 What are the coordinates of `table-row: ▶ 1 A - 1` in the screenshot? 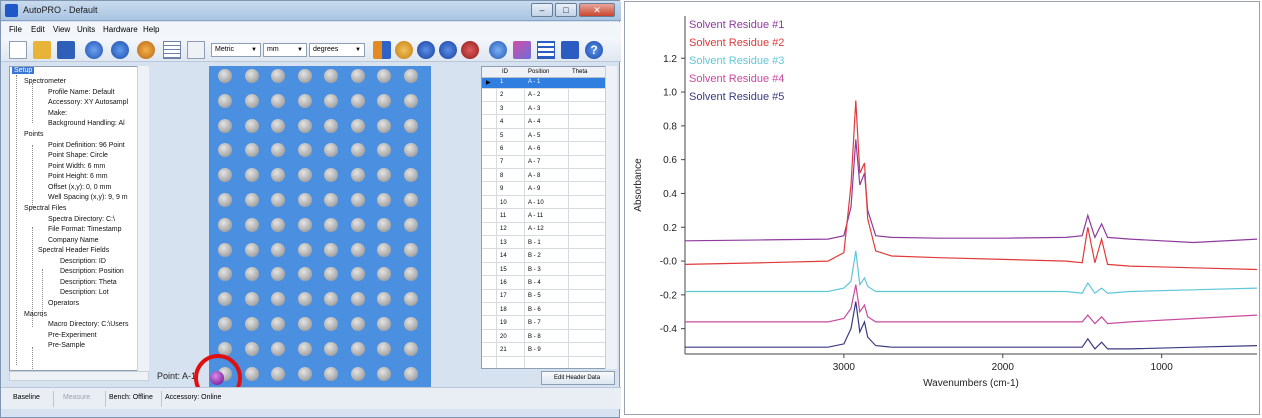 It's located at (549, 83).